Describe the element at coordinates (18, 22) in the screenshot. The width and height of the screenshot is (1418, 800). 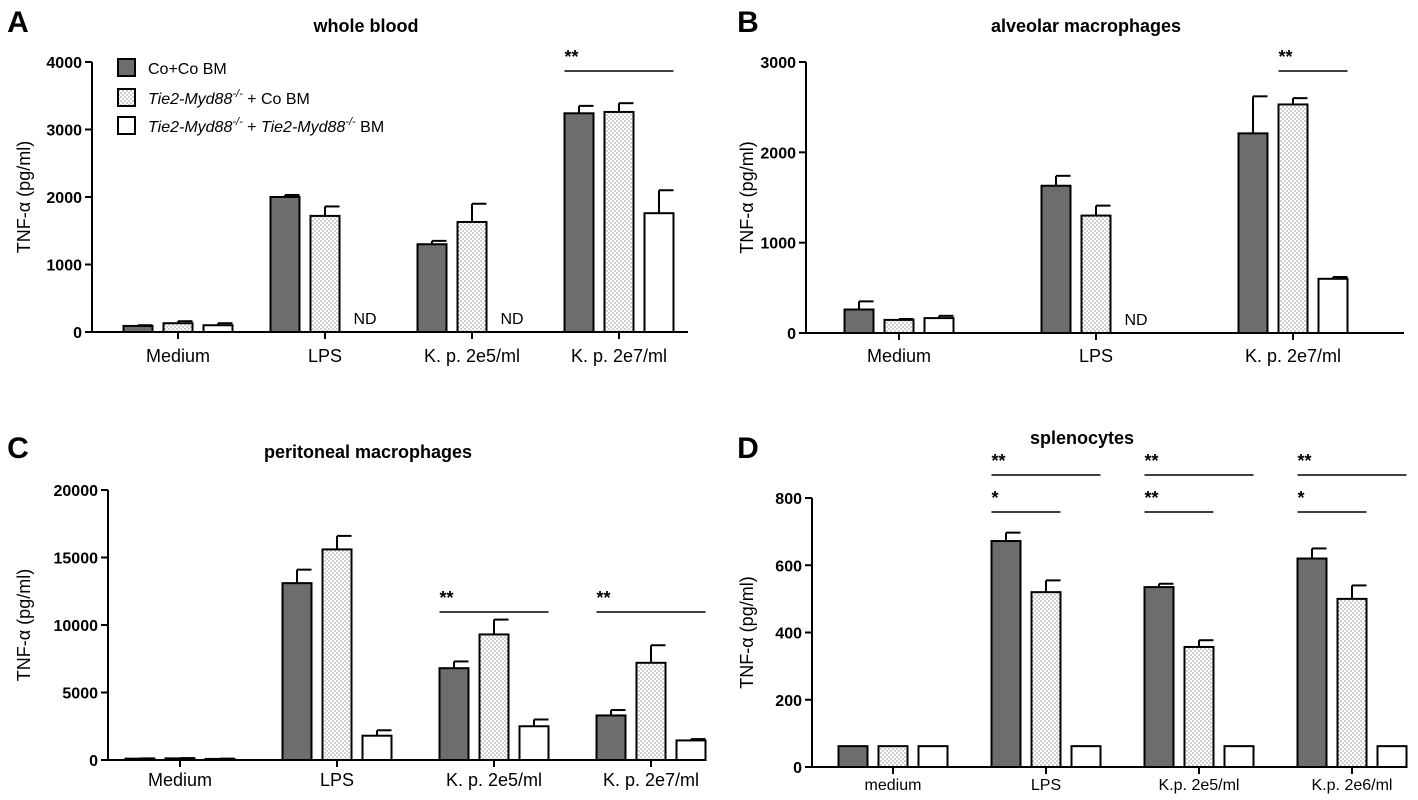
I see `panel-letter: A` at that location.